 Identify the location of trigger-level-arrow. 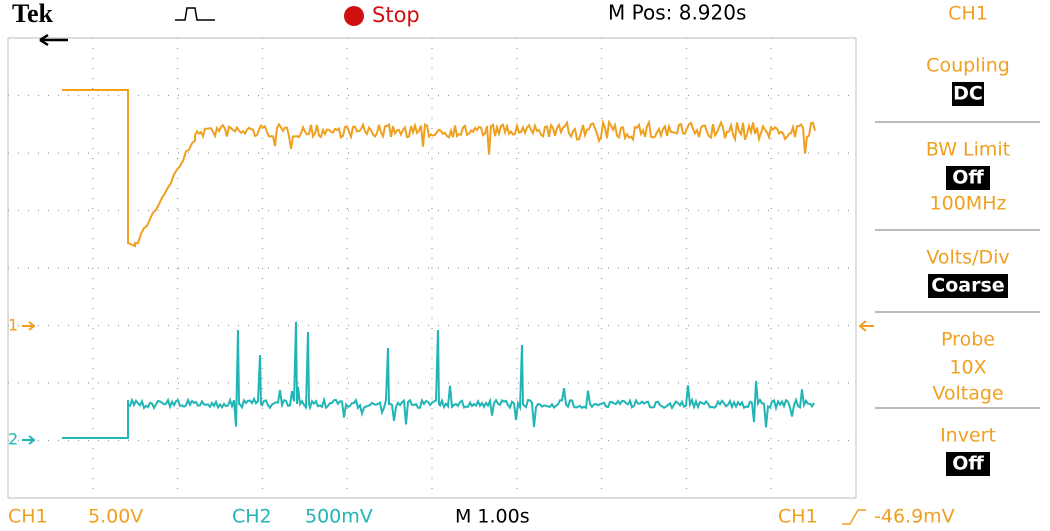
(866, 326).